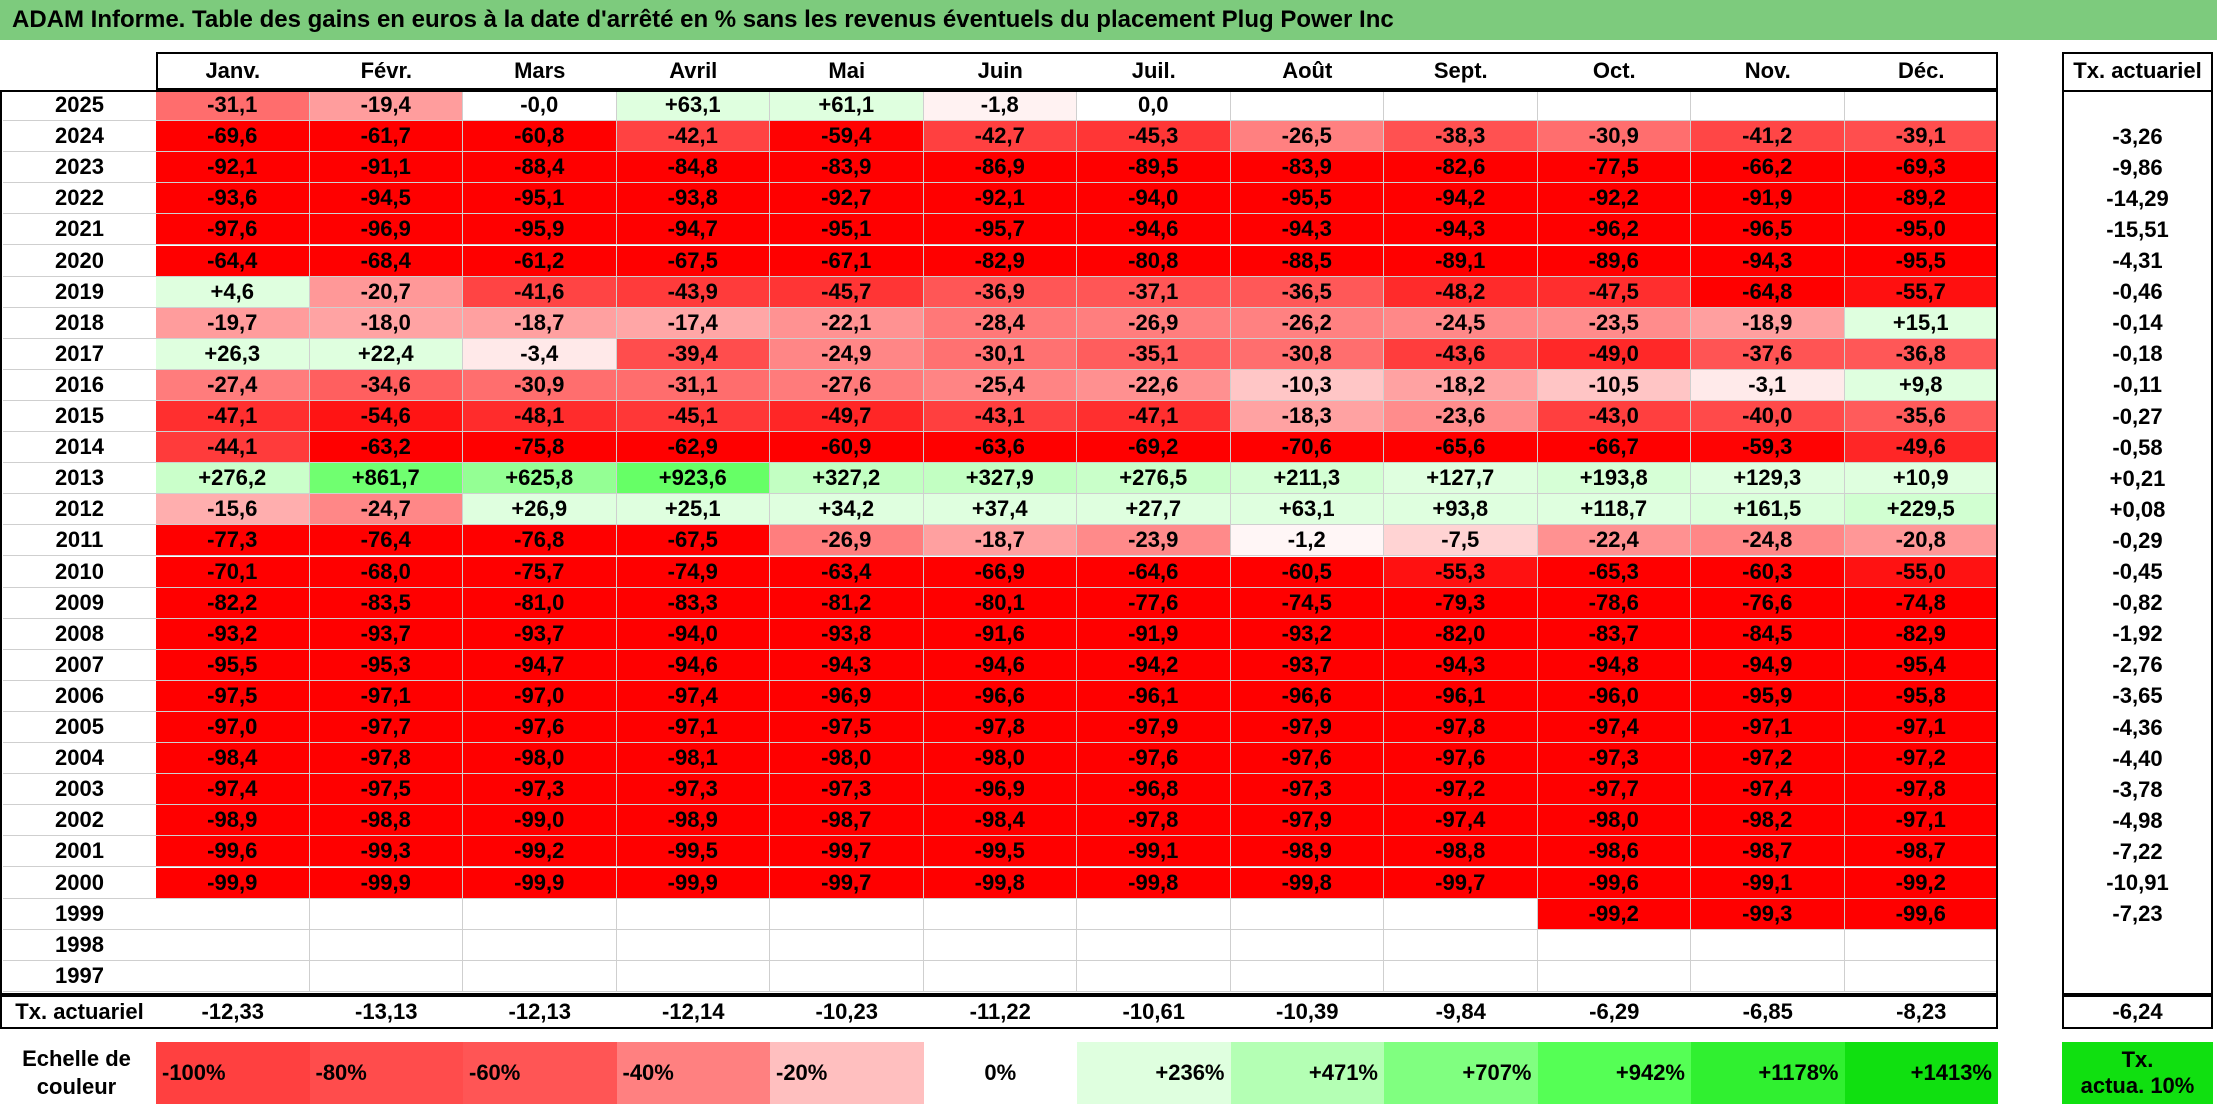  Describe the element at coordinates (693, 70) in the screenshot. I see `month-header-4: Avril` at that location.